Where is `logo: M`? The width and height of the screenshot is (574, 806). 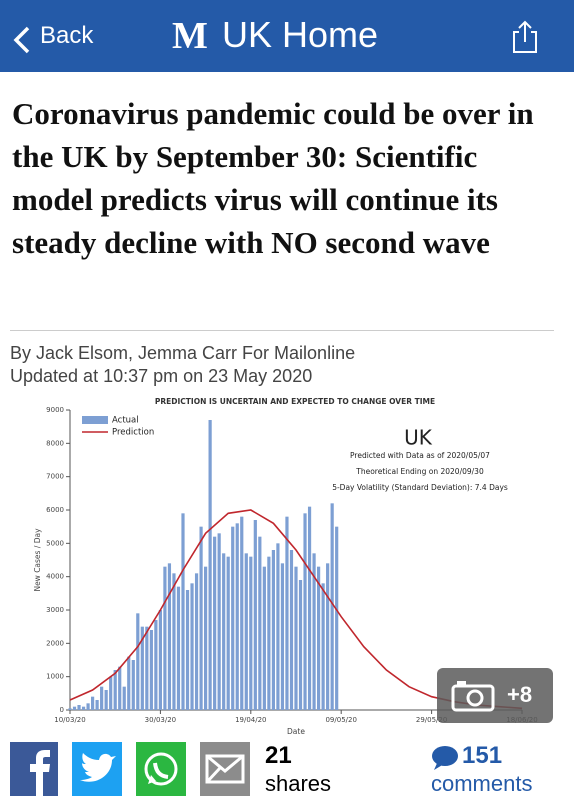 logo: M is located at coordinates (190, 36).